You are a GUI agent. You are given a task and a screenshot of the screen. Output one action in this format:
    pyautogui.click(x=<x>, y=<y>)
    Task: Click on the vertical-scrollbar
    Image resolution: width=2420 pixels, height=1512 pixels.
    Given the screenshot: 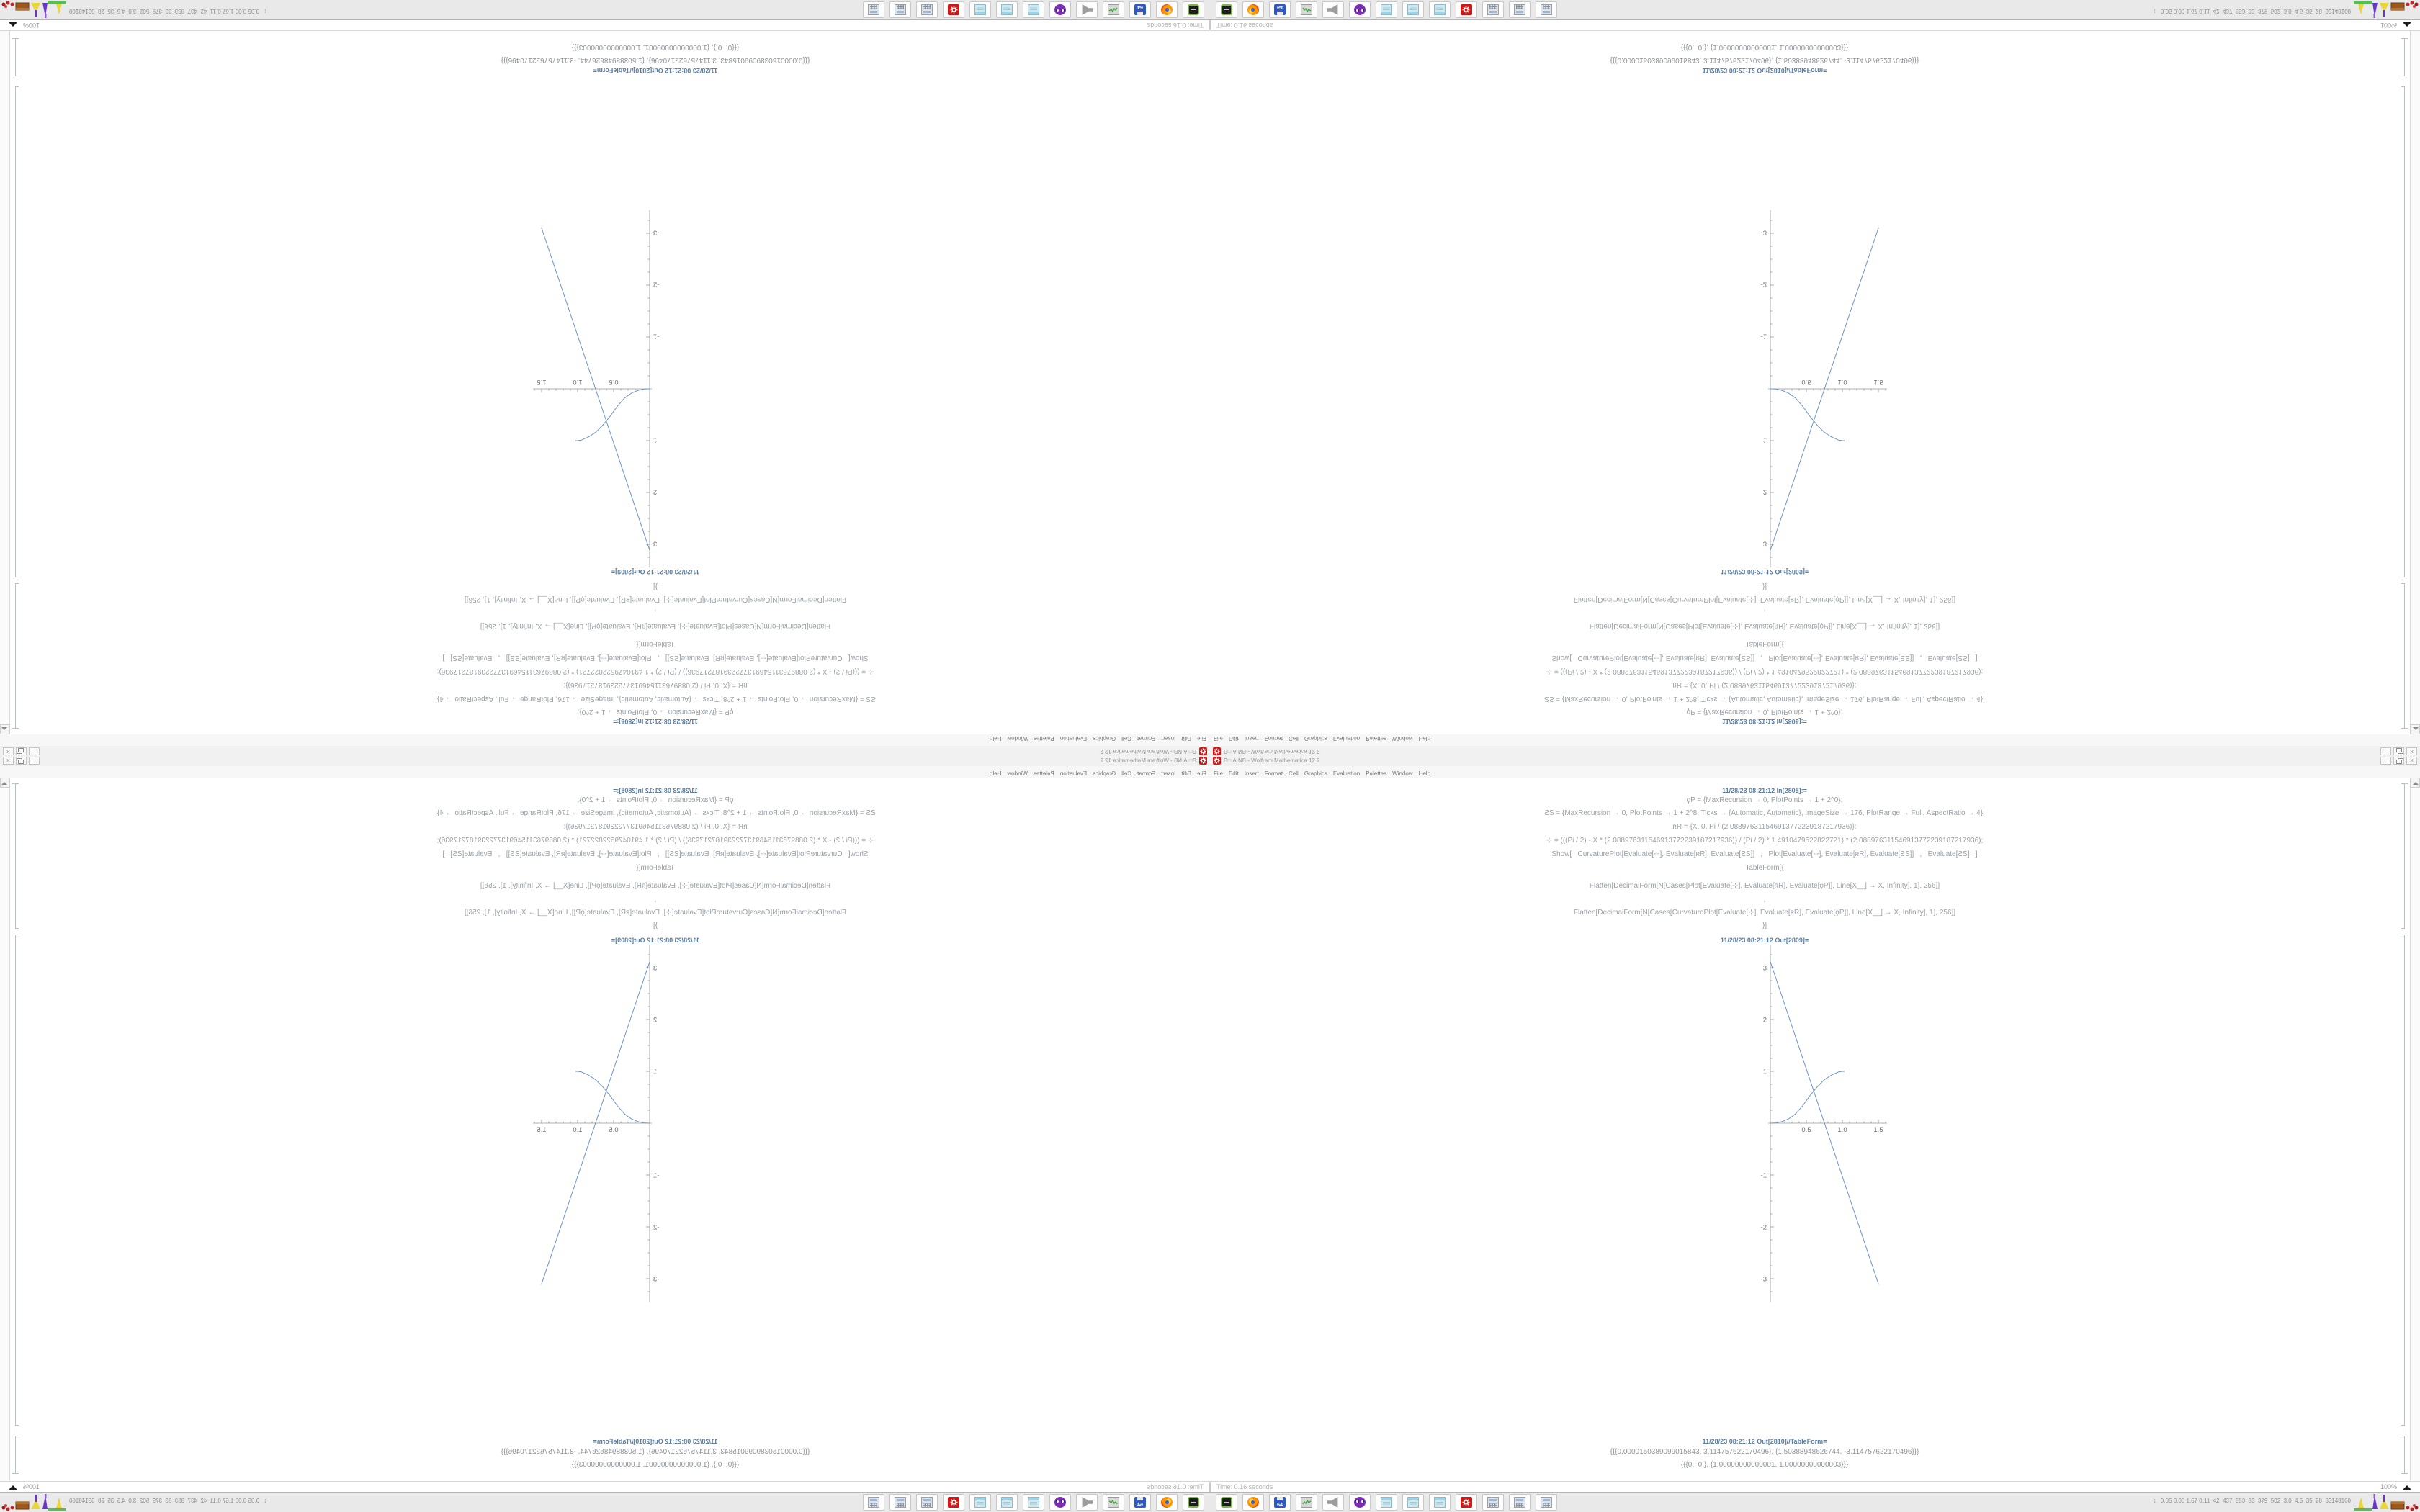 What is the action you would take?
    pyautogui.click(x=5, y=1129)
    